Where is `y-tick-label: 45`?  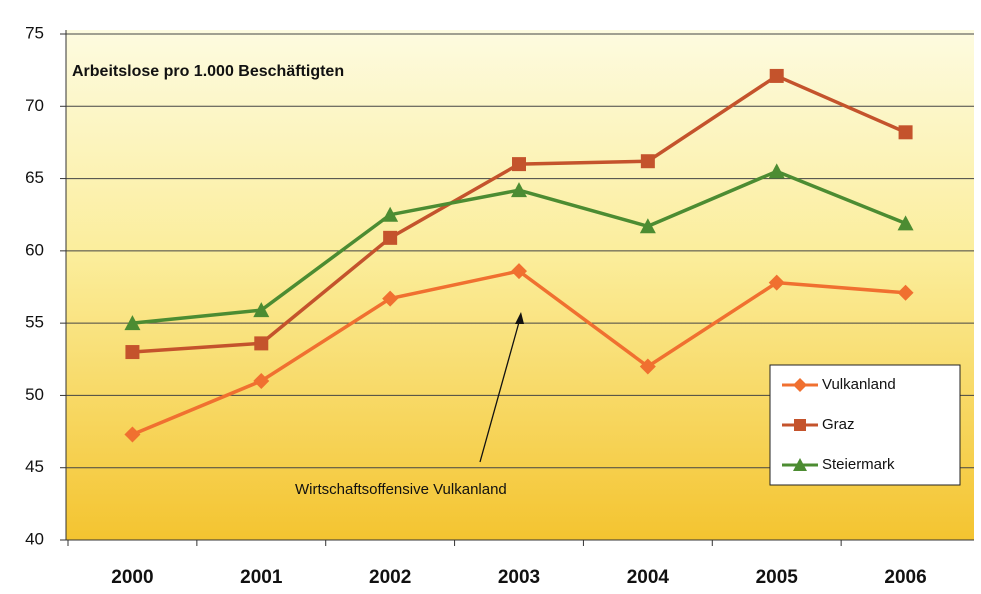 y-tick-label: 45 is located at coordinates (34, 466).